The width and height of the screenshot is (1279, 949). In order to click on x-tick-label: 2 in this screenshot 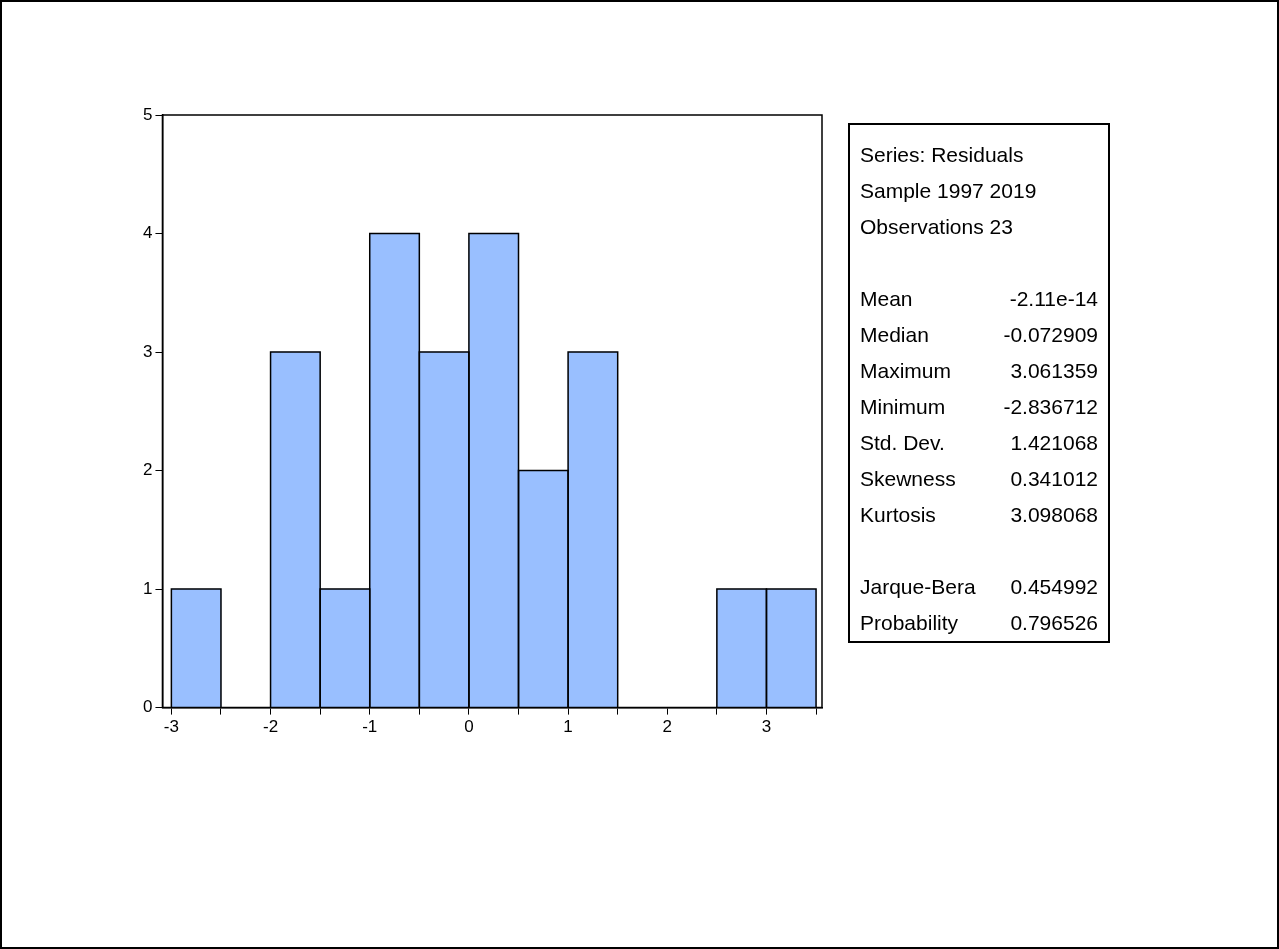, I will do `click(667, 727)`.